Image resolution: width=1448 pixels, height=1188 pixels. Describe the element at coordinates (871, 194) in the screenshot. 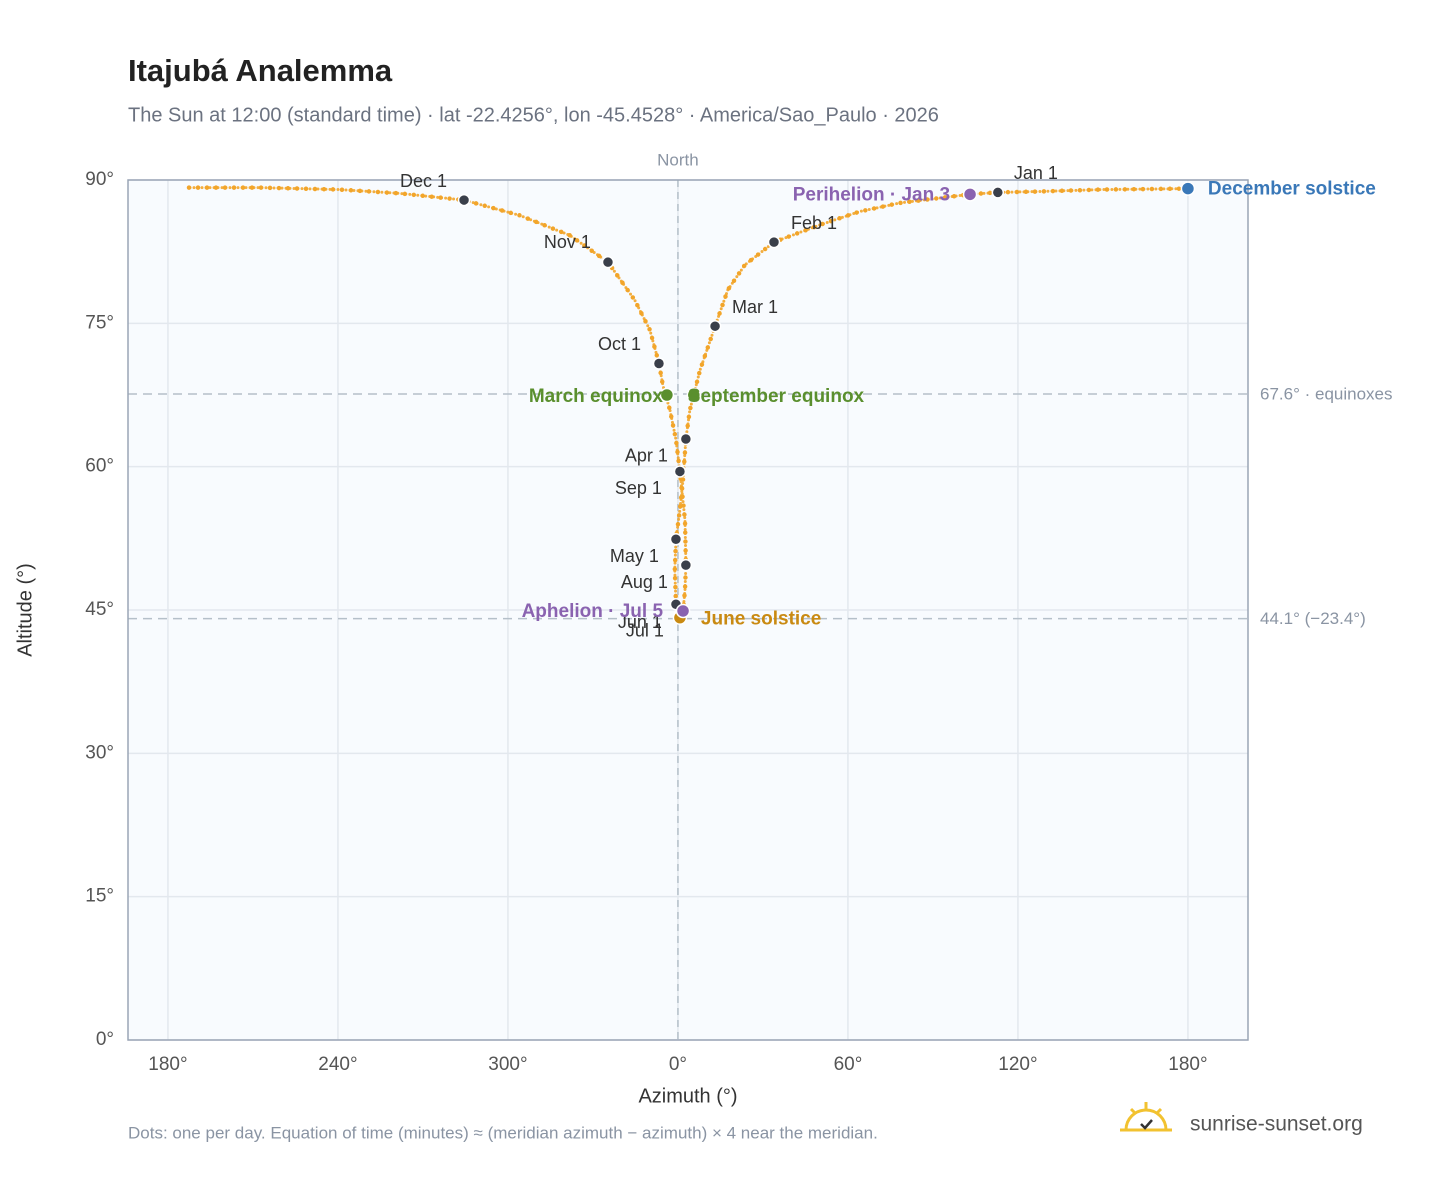

I see `event-label: Perihelion · Jan 3` at that location.